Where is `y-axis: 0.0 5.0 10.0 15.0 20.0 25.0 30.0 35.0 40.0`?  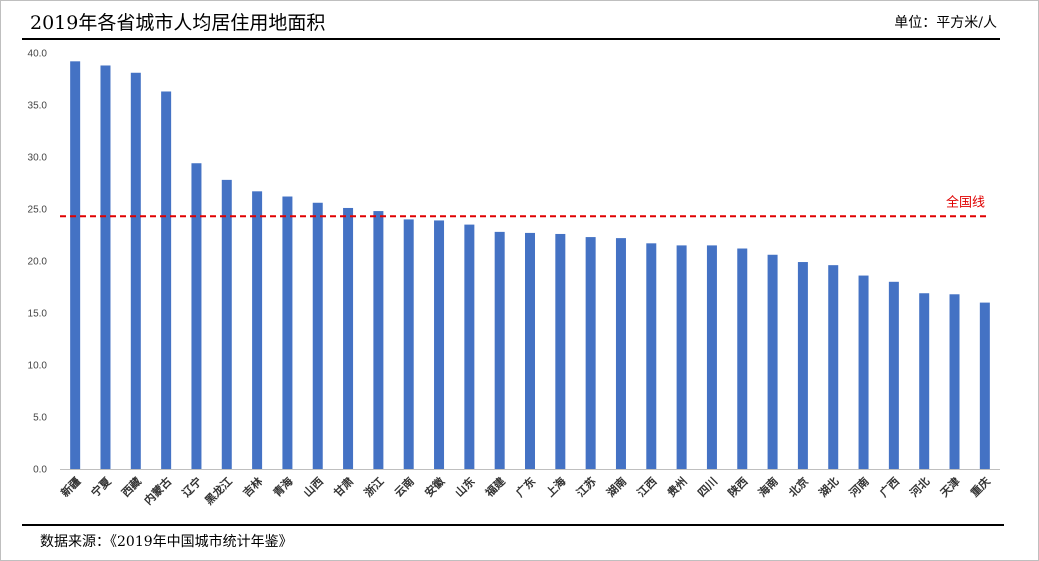
y-axis: 0.0 5.0 10.0 15.0 20.0 25.0 30.0 35.0 40.0 is located at coordinates (38, 262).